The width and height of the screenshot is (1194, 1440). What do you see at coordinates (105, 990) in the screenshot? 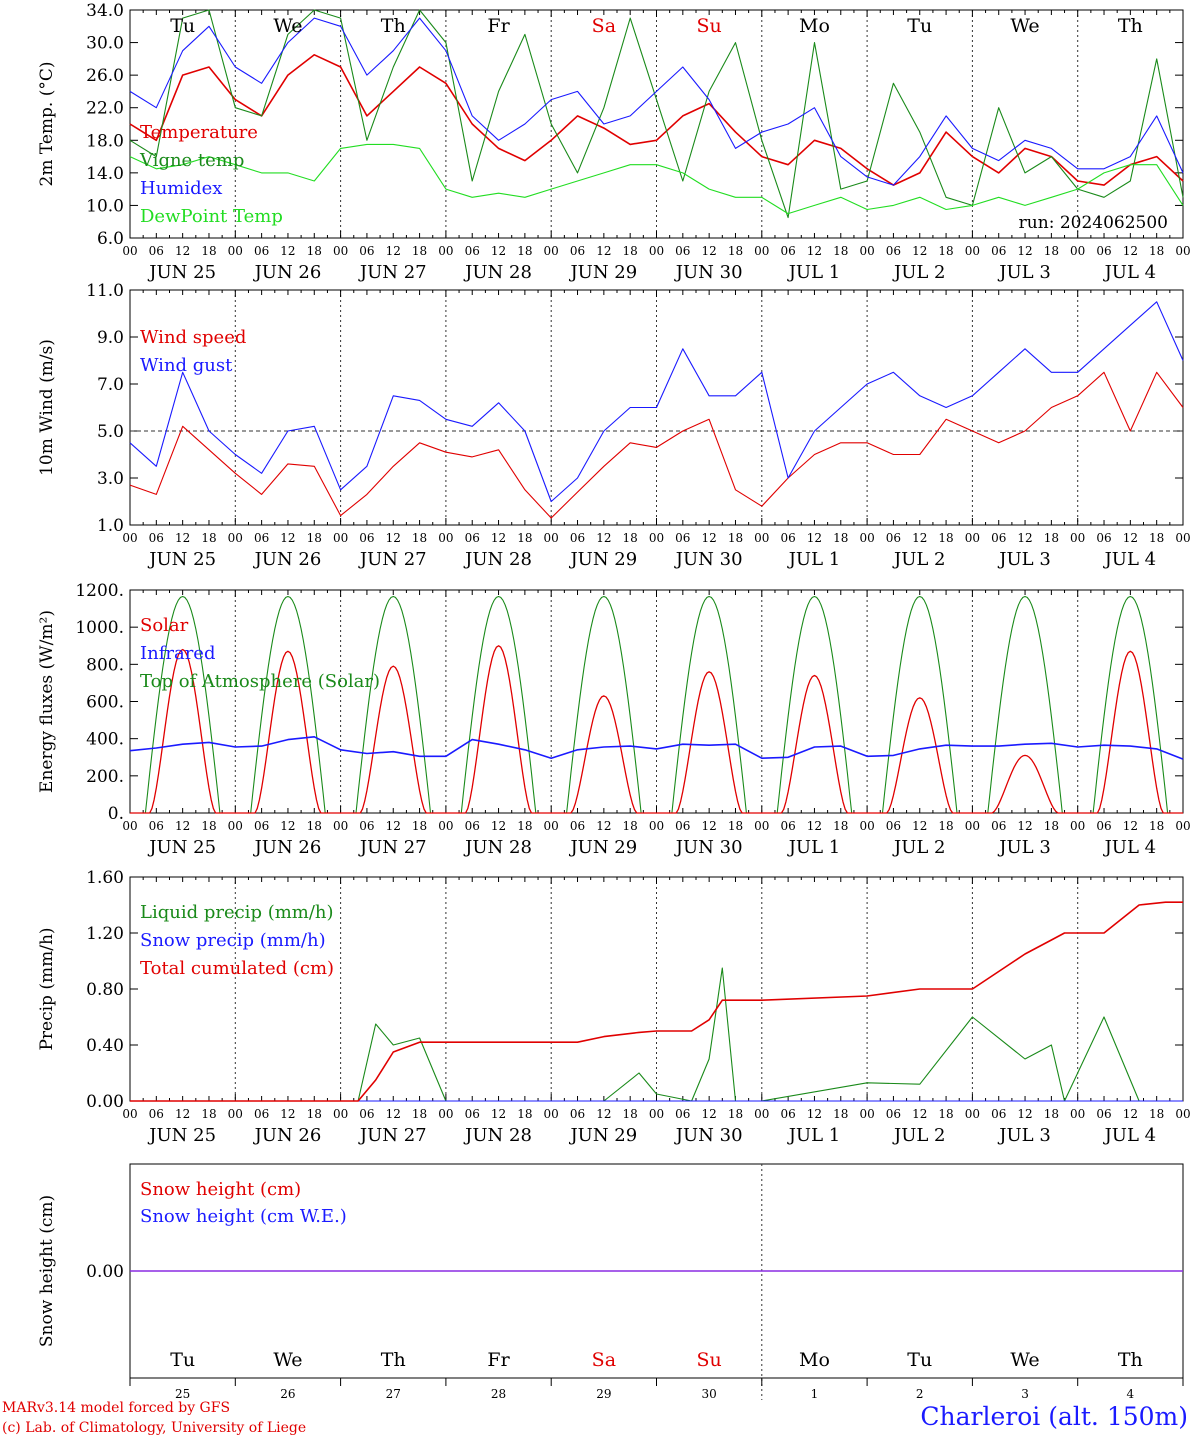
I see `y-tick-label: 0.80` at bounding box center [105, 990].